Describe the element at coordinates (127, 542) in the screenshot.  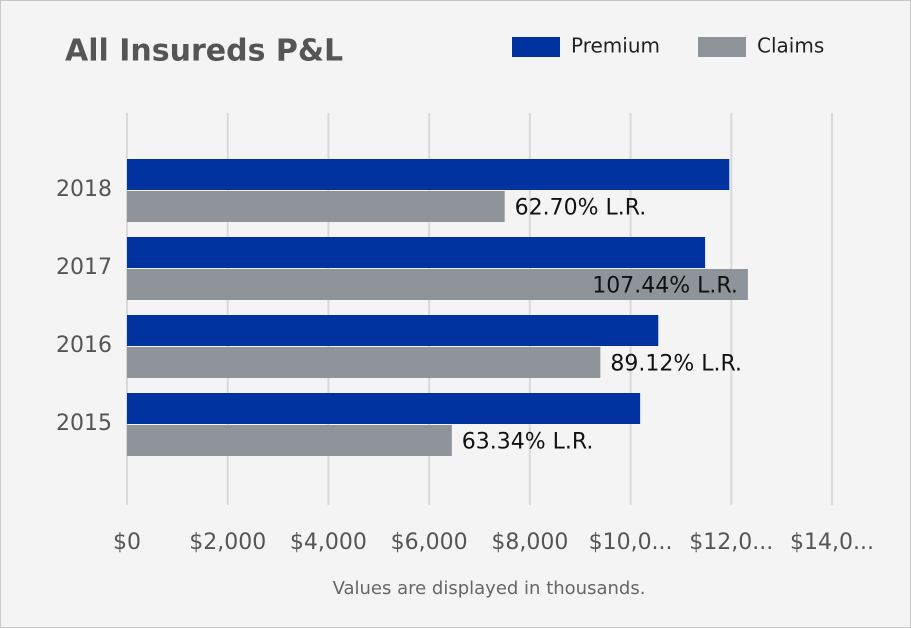
I see `x-tick-label: $0` at that location.